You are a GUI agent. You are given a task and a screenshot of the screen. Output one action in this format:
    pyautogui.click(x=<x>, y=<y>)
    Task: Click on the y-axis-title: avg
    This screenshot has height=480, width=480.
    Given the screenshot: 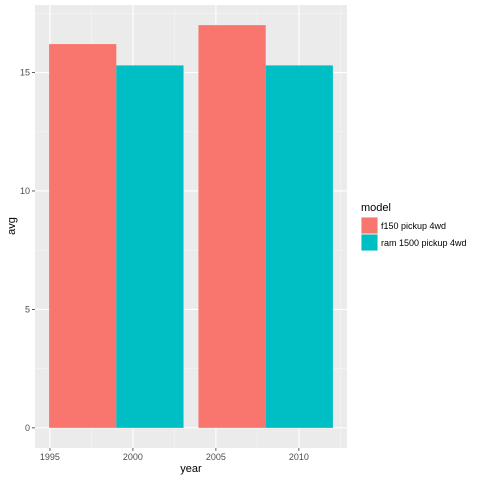 What is the action you would take?
    pyautogui.click(x=12, y=226)
    